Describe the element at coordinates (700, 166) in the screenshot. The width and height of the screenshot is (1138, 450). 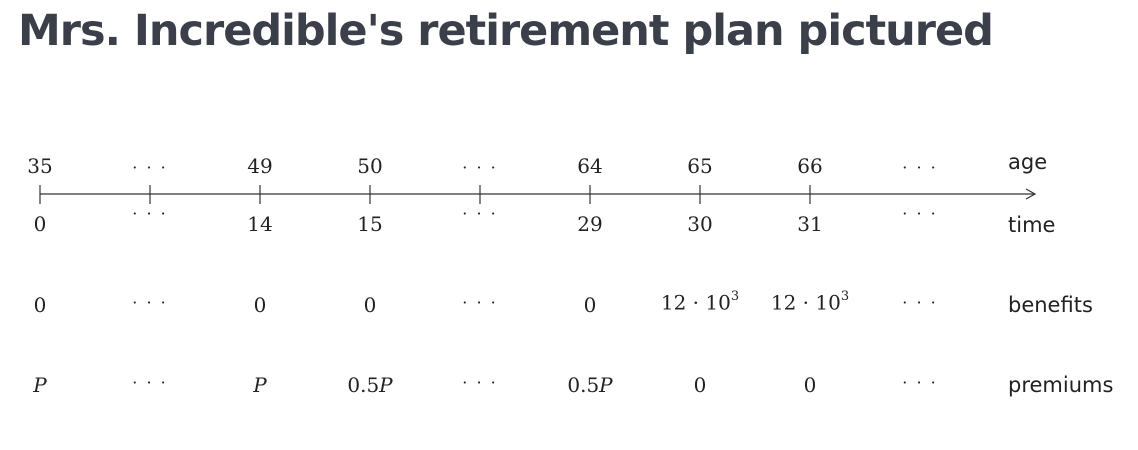
I see `age-value: 65` at that location.